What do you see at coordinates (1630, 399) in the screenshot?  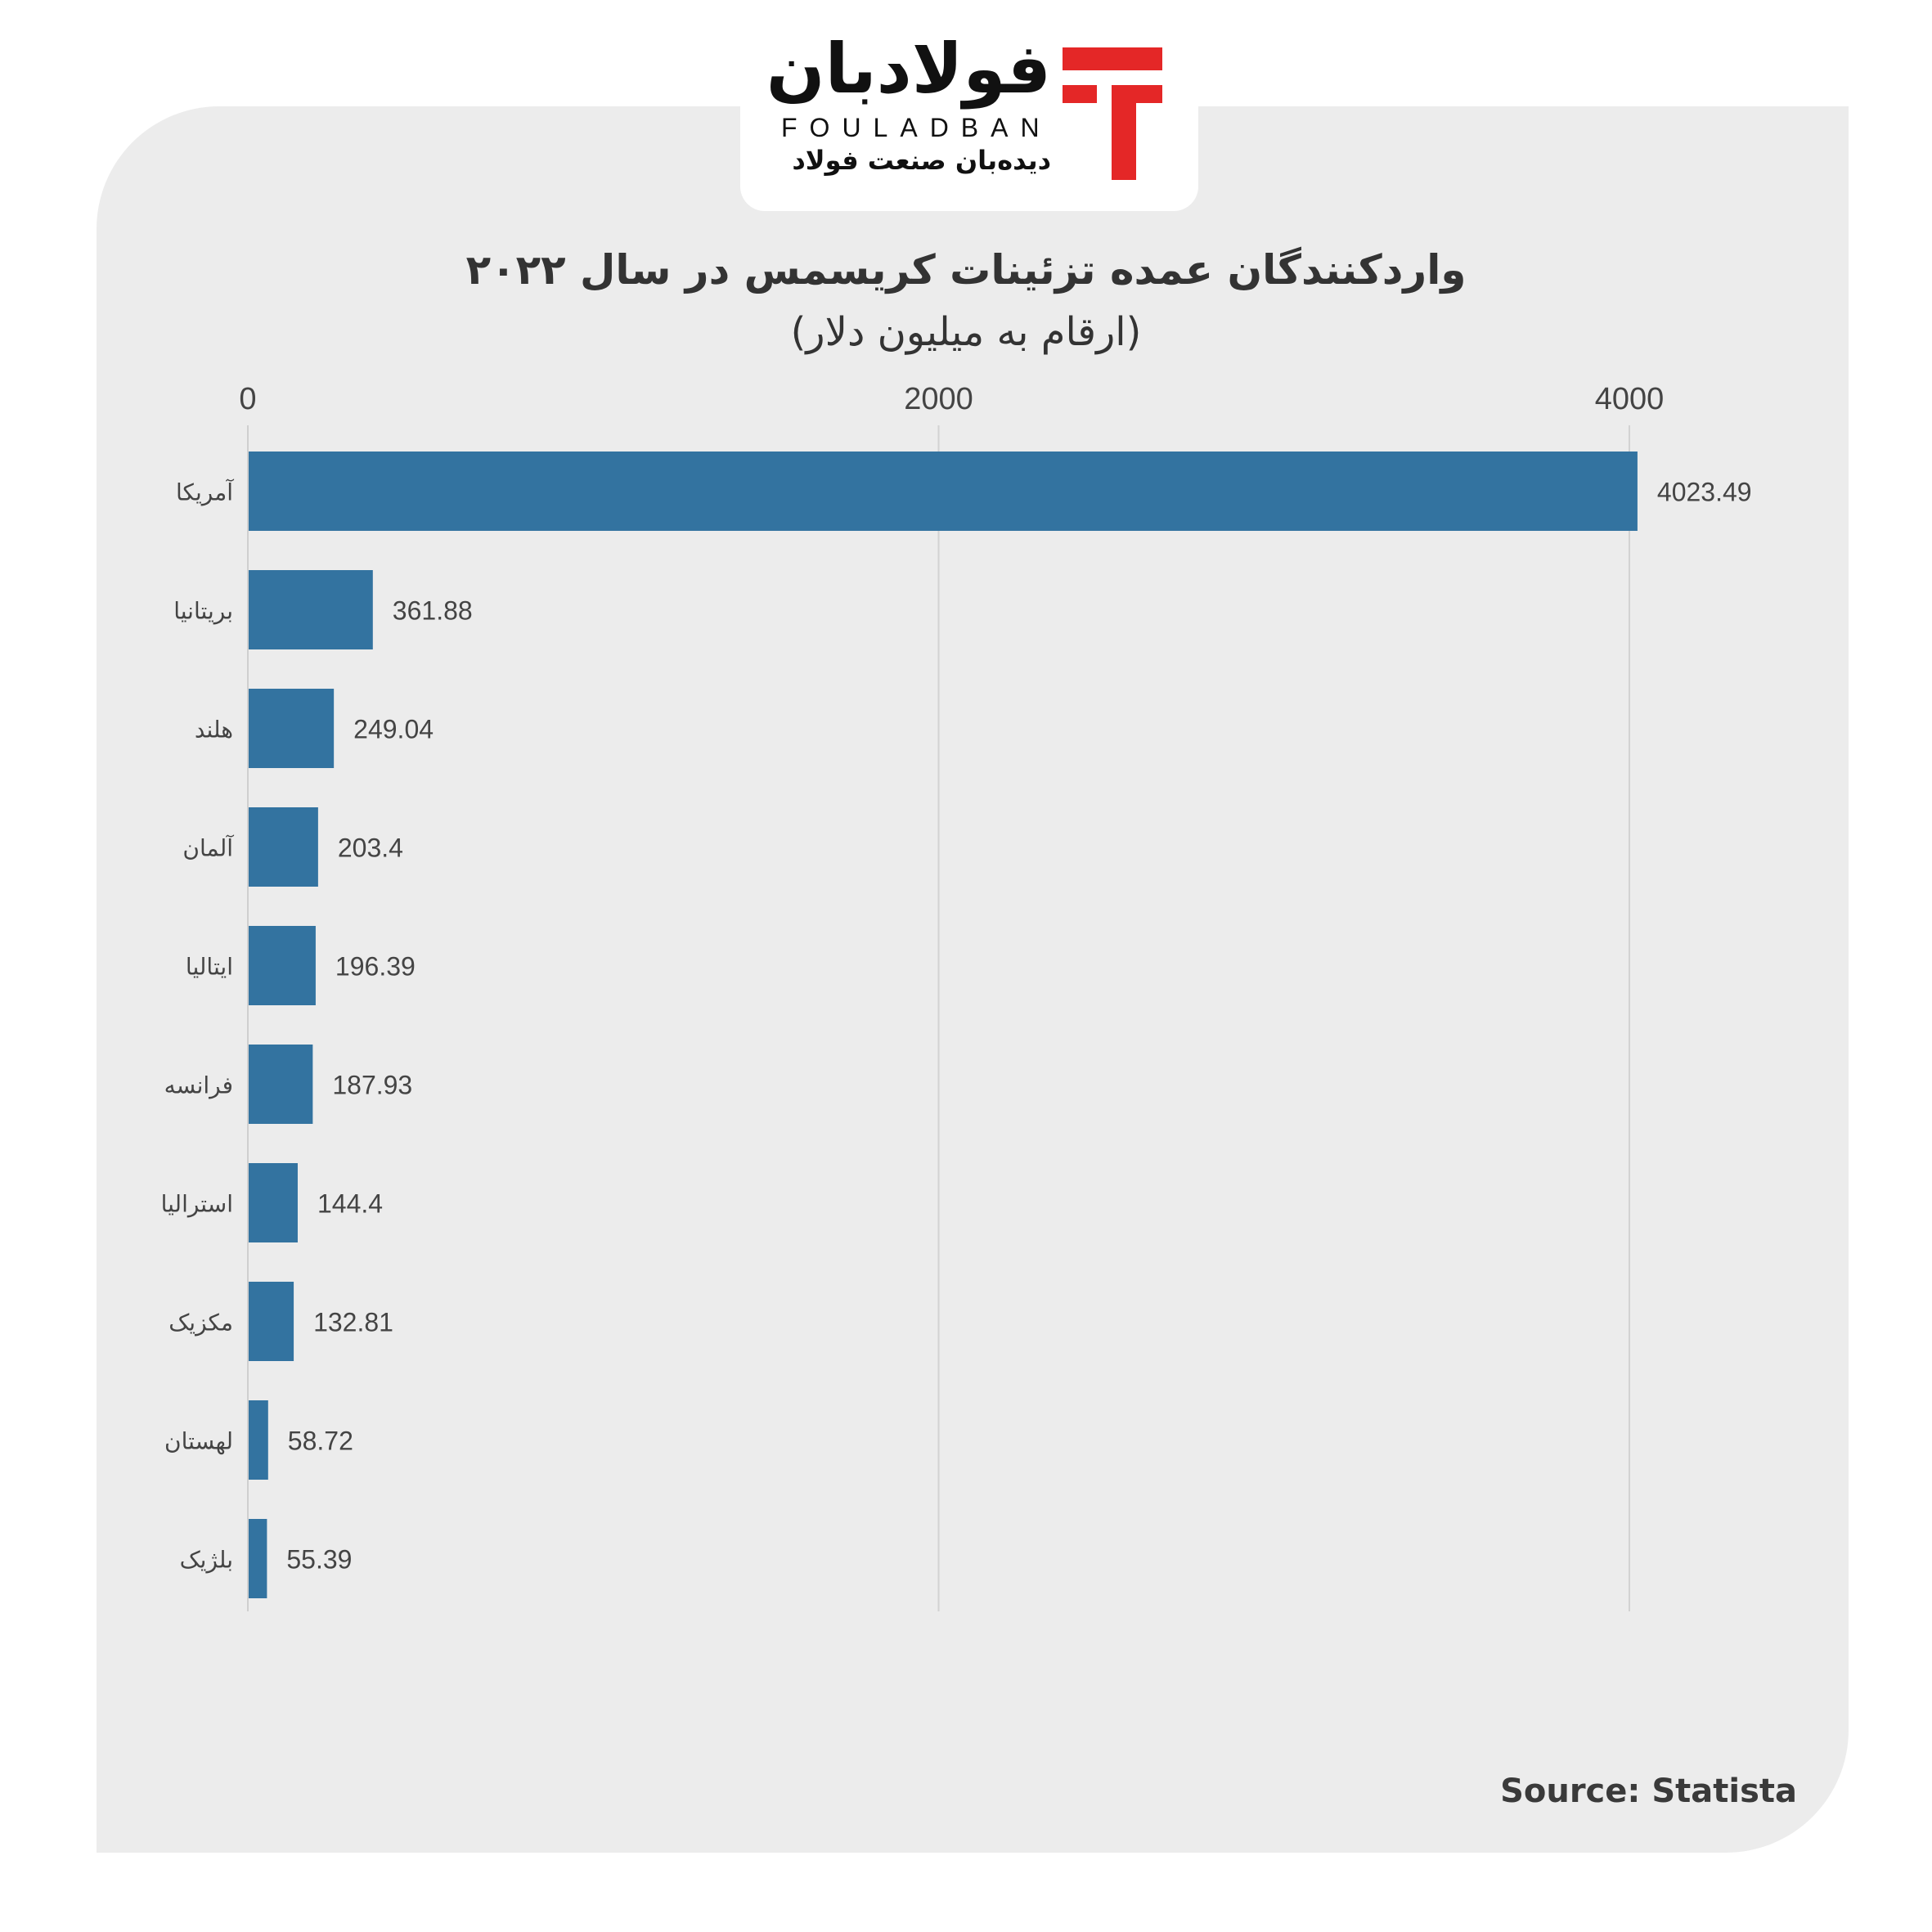 I see `x-tick-label: 4000` at bounding box center [1630, 399].